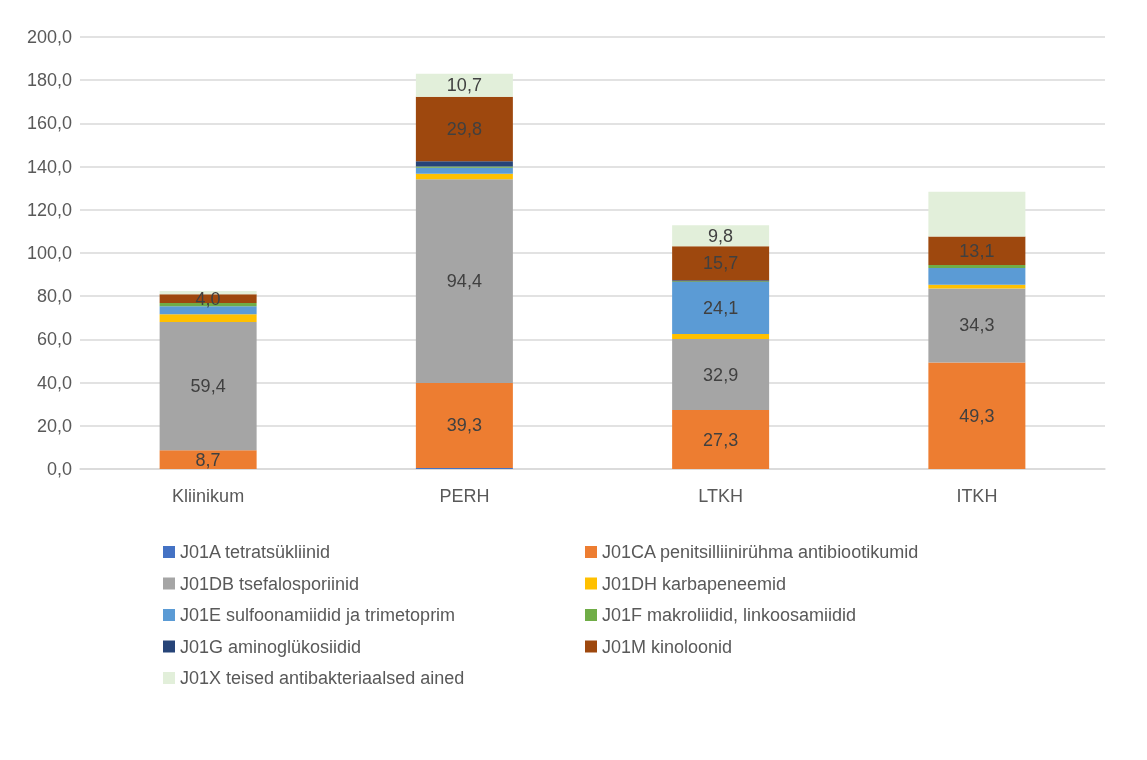  What do you see at coordinates (59, 469) in the screenshot?
I see `y-tick-label: 0,0` at bounding box center [59, 469].